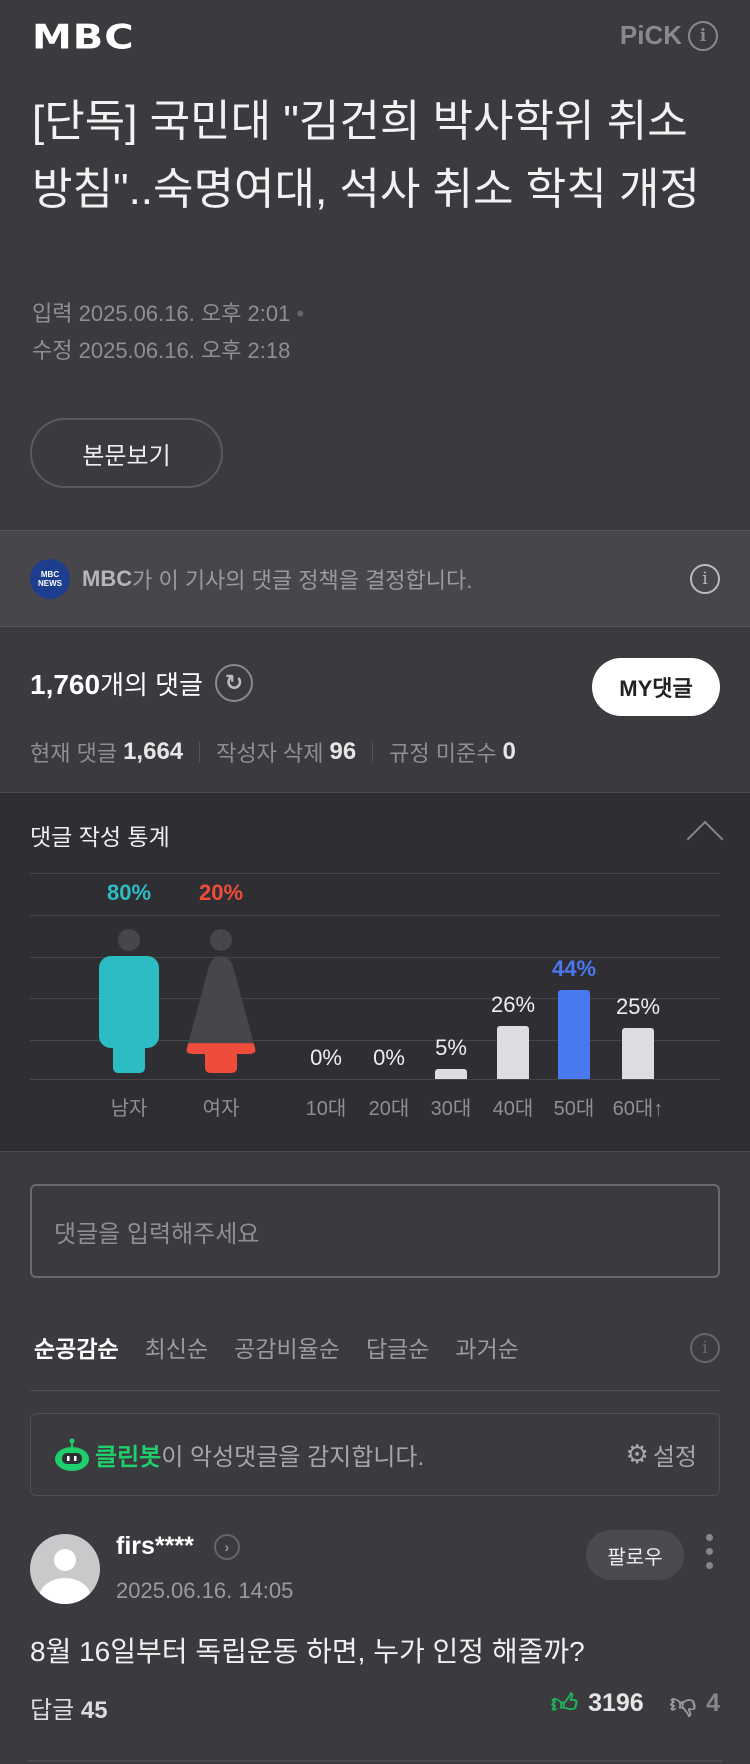 The width and height of the screenshot is (750, 1764). What do you see at coordinates (635, 1555) in the screenshot?
I see `follow-button: 팔로우` at bounding box center [635, 1555].